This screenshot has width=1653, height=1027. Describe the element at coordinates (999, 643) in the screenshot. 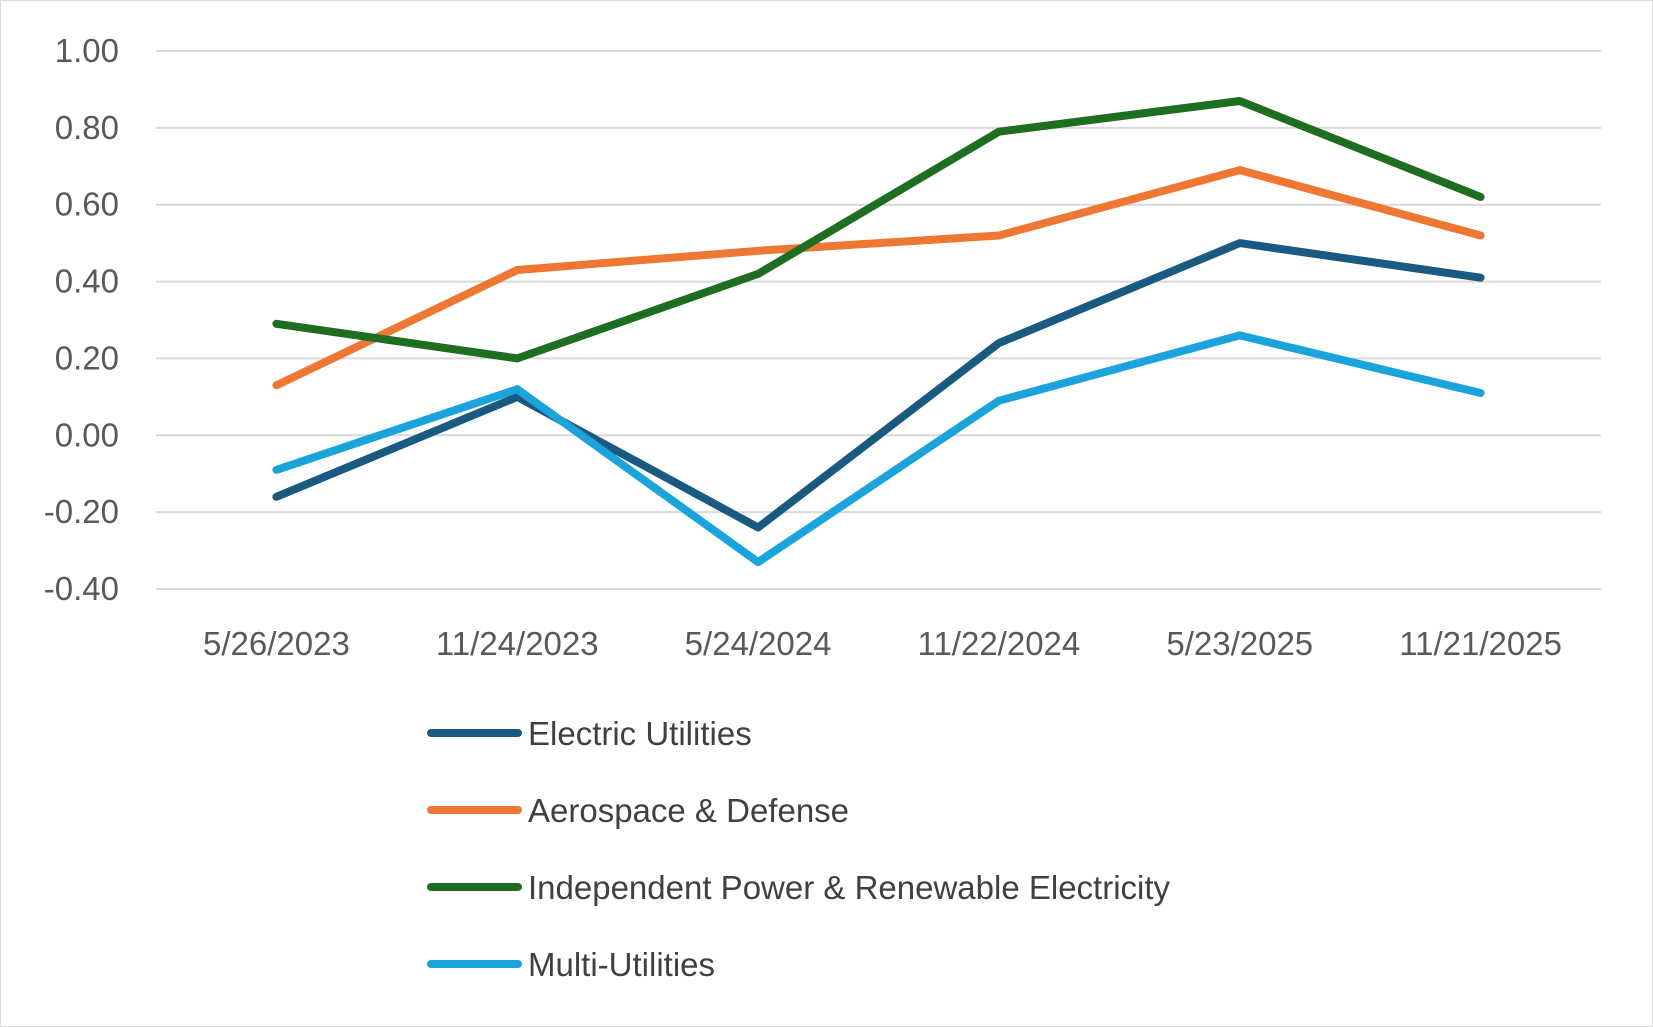

I see `x-tick-label: 11/22/2024` at that location.